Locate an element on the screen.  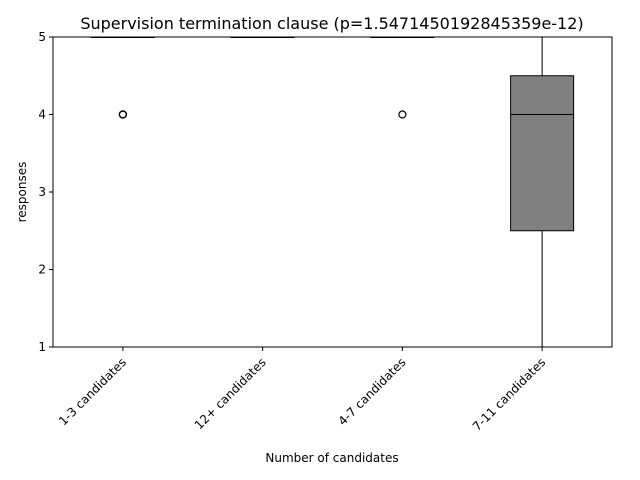
box-iqr is located at coordinates (542, 153).